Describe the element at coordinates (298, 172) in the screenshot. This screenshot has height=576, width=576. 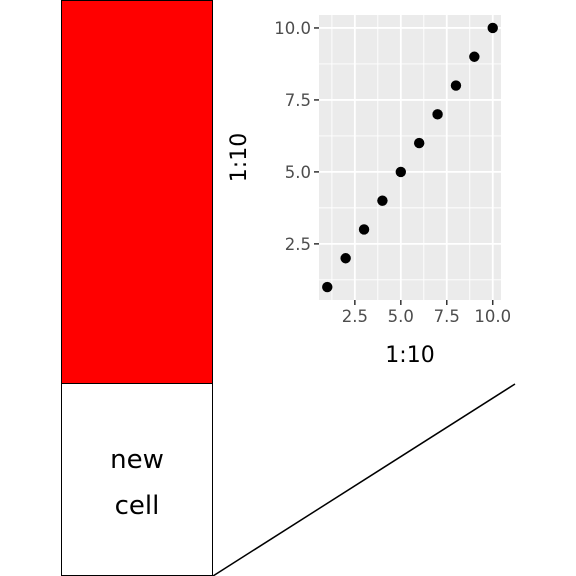
I see `y-tick-label: 5.0` at that location.